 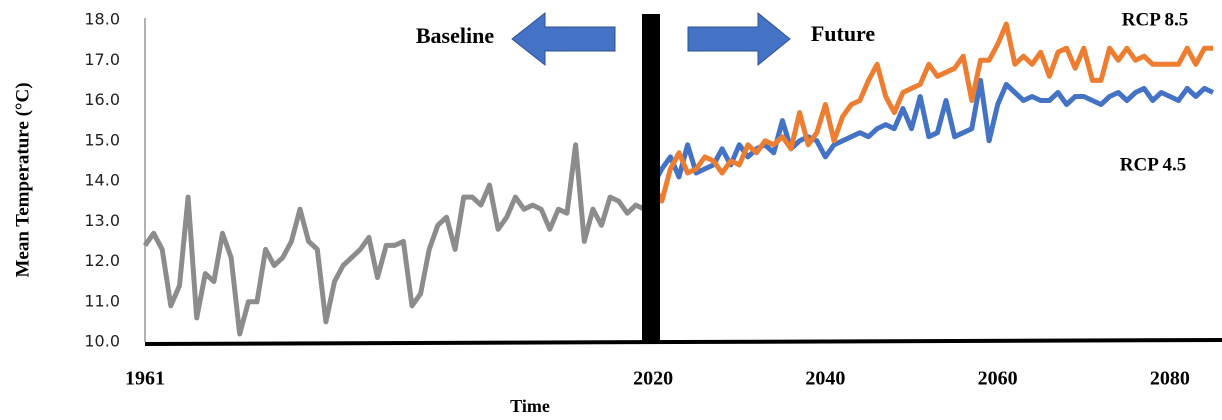 What do you see at coordinates (102, 260) in the screenshot?
I see `y-tick-label: 12.0` at bounding box center [102, 260].